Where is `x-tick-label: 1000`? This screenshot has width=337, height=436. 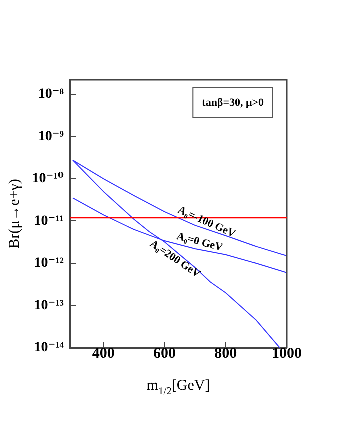
x-tick-label: 1000 is located at coordinates (287, 354).